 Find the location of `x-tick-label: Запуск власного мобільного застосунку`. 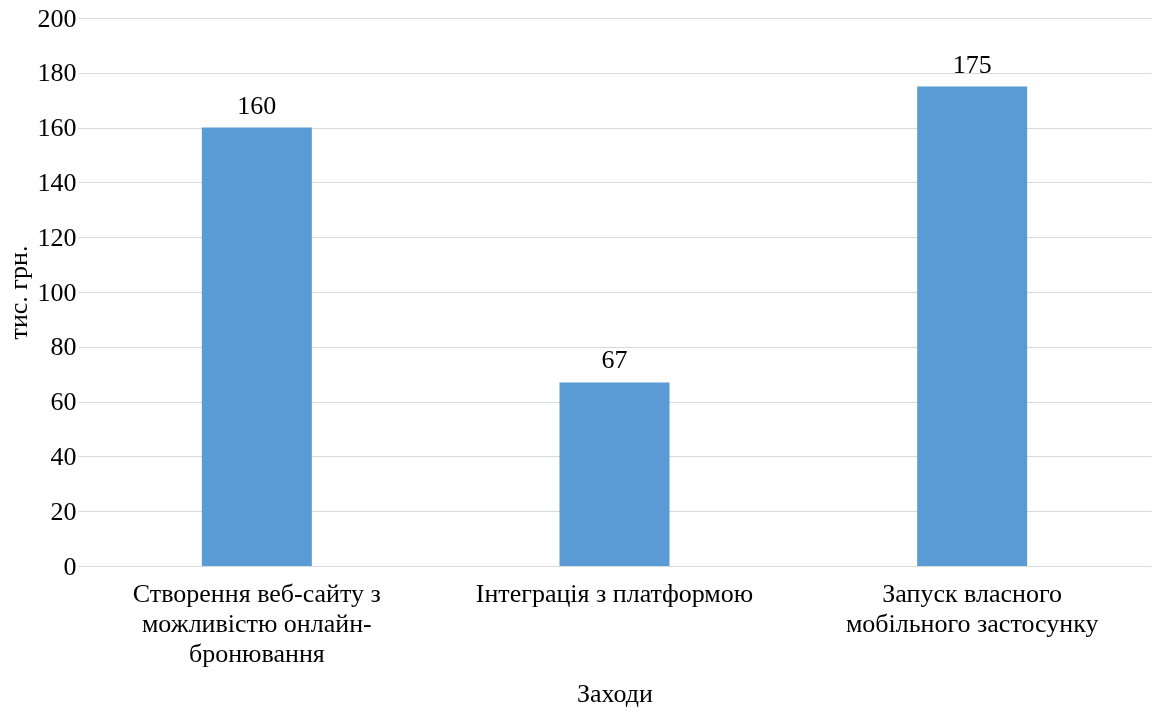

x-tick-label: Запуск власного мобільного застосунку is located at coordinates (972, 608).